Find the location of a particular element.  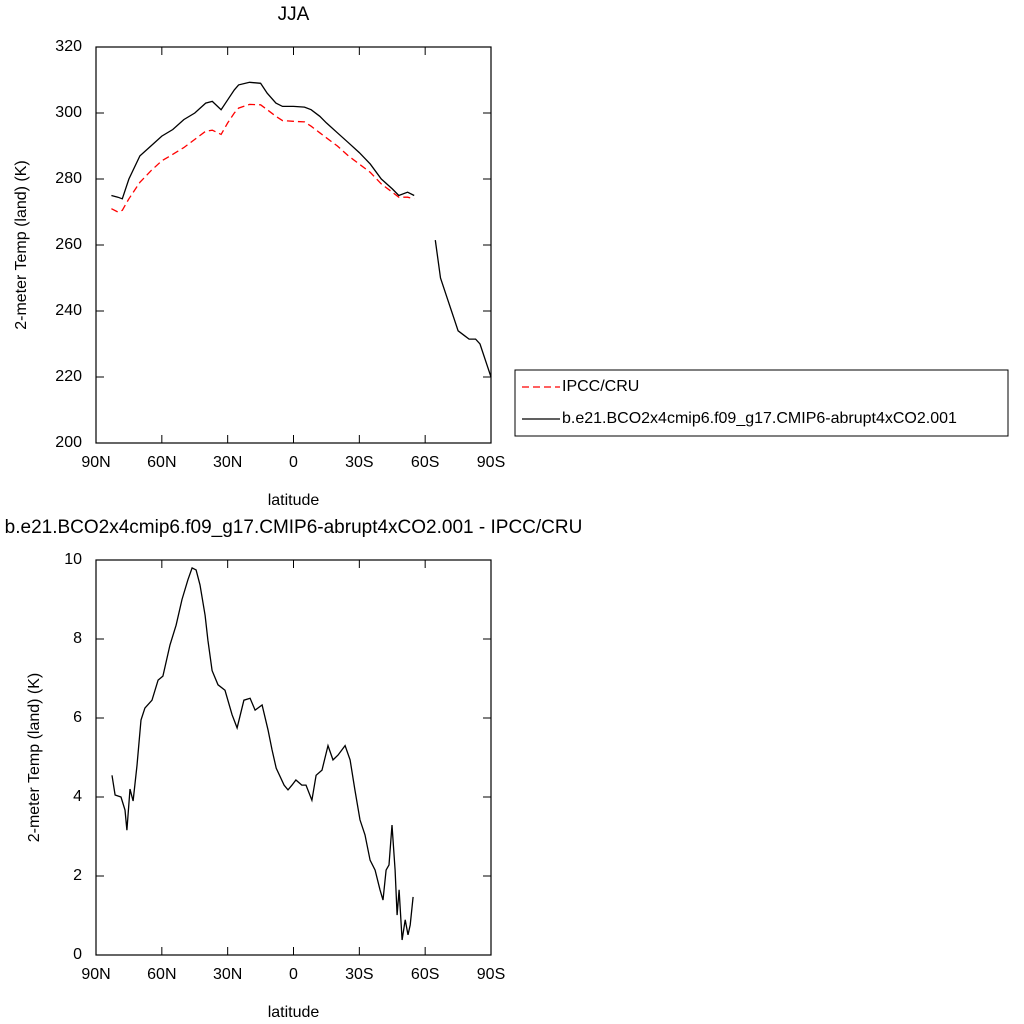

chart-title: JJA is located at coordinates (294, 14).